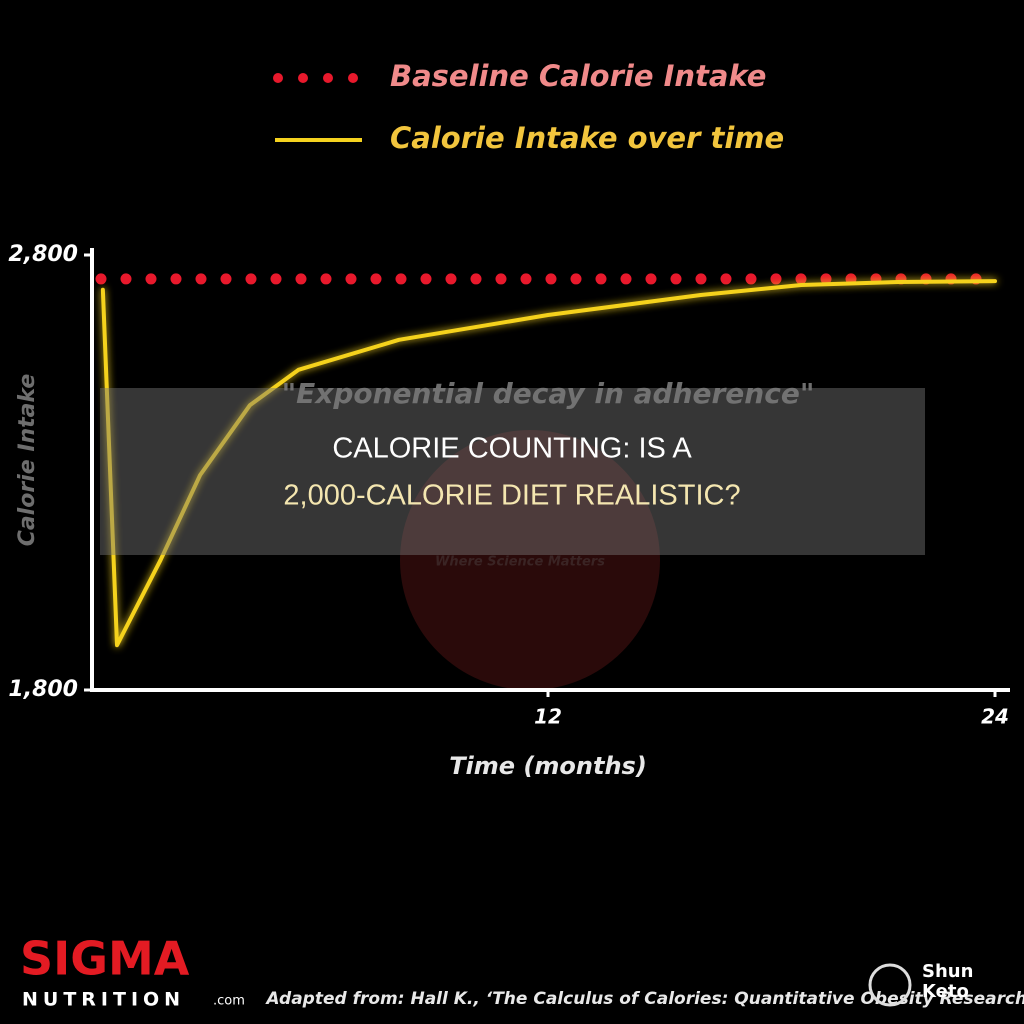  Describe the element at coordinates (105, 959) in the screenshot. I see `brand-logo: SIGMA` at that location.